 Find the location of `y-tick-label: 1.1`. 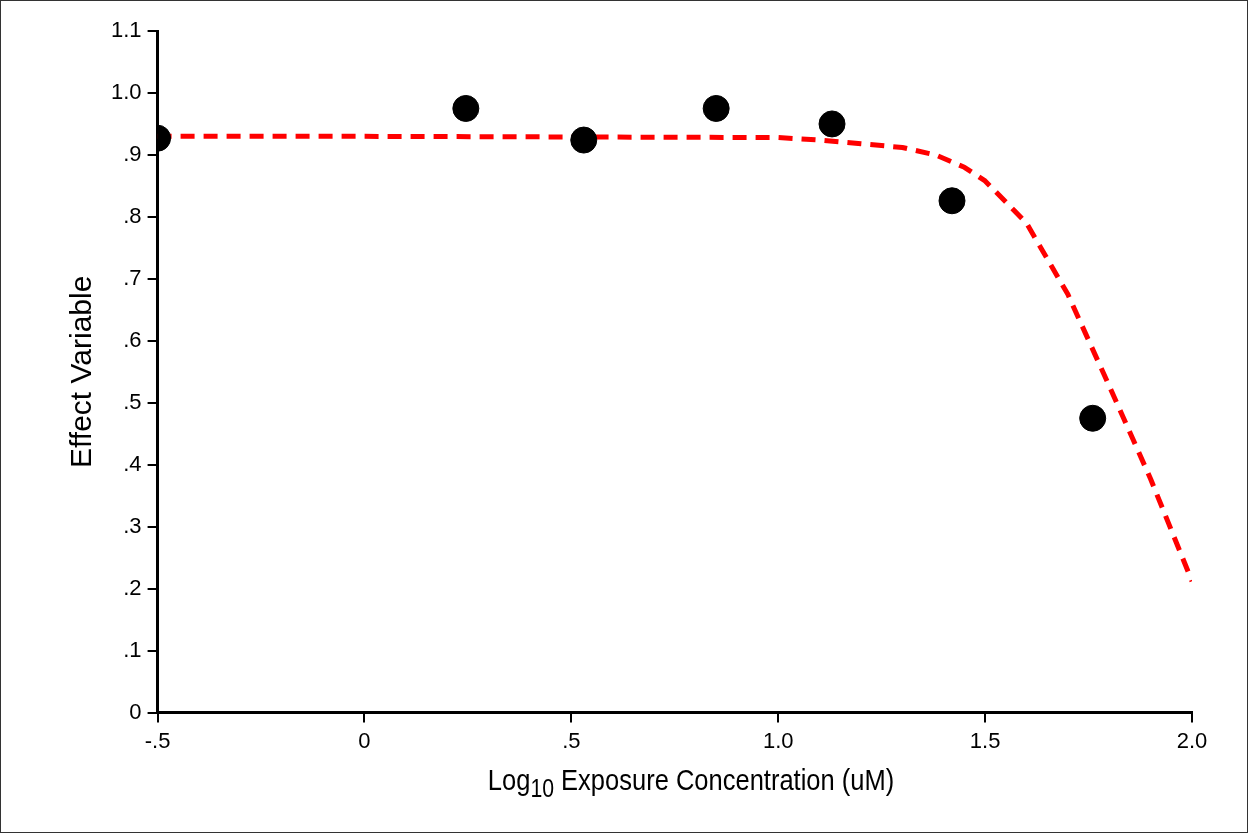

y-tick-label: 1.1 is located at coordinates (126, 30).